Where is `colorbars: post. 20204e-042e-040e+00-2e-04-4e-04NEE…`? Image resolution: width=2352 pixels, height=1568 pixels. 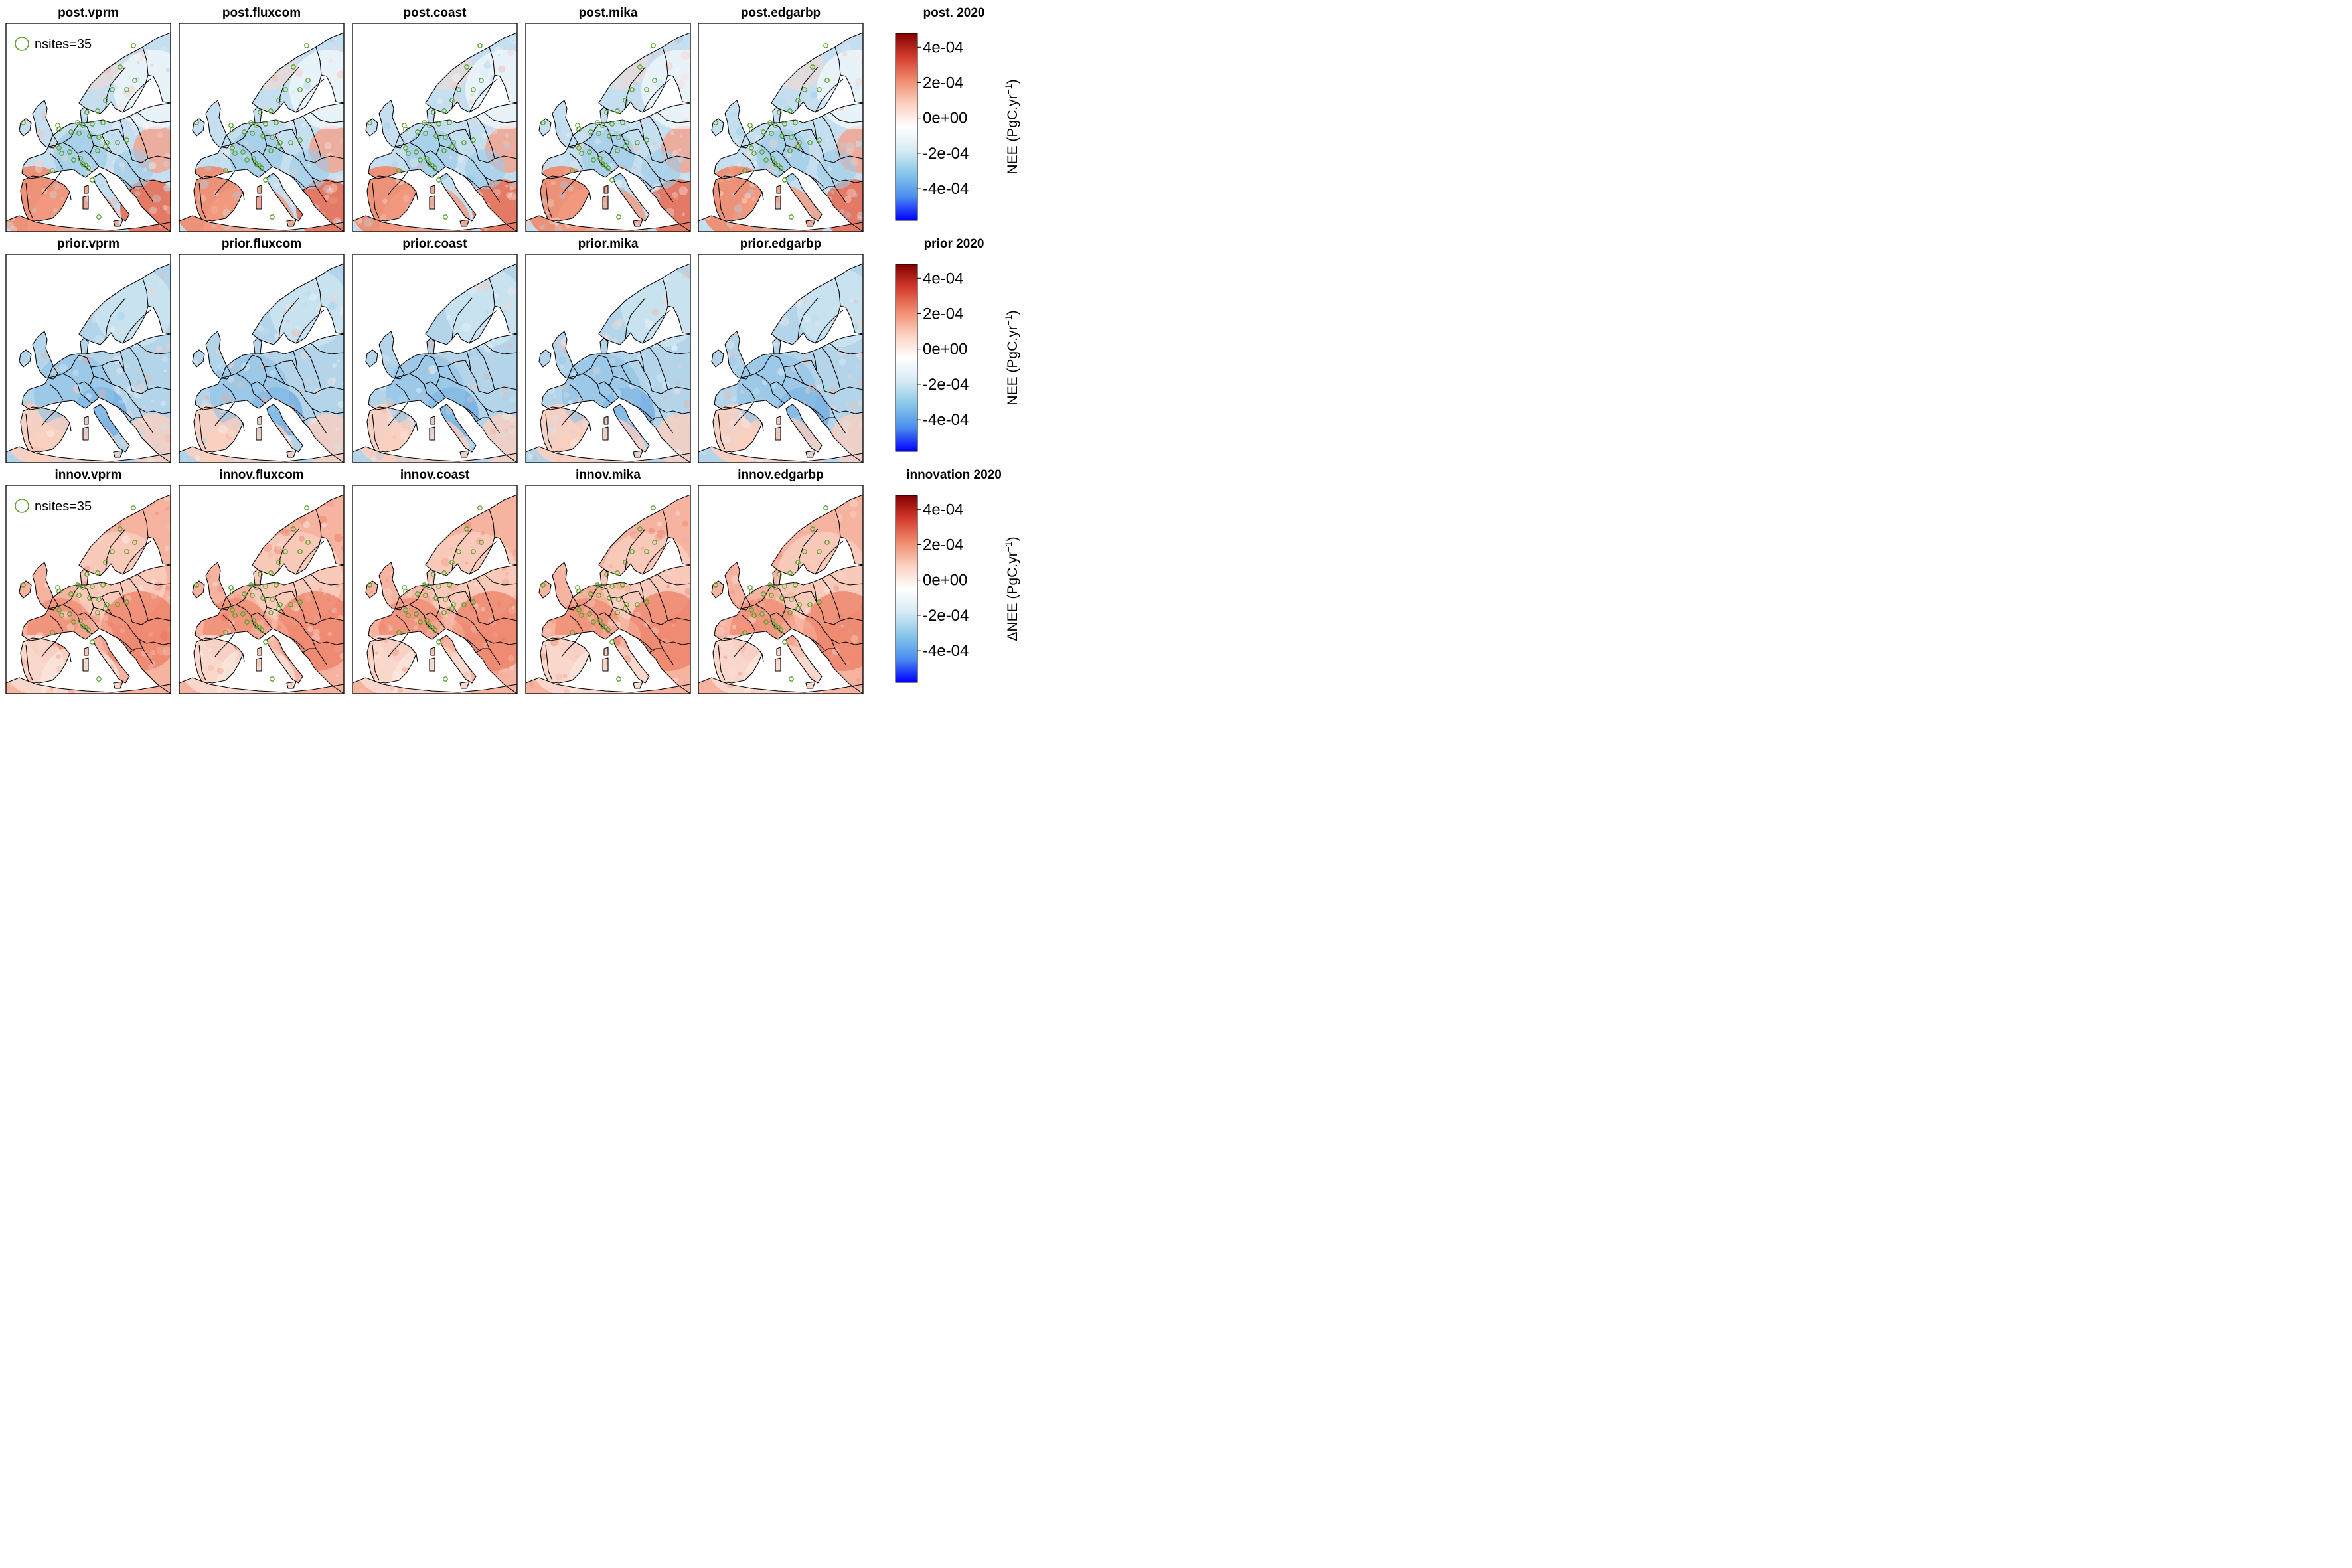
colorbars: post. 20204e-042e-040e+00-2e-04-4e-04NEE… is located at coordinates (958, 344).